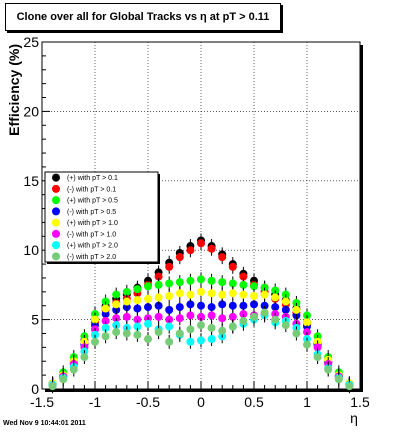 The height and width of the screenshot is (433, 400). What do you see at coordinates (92, 246) in the screenshot?
I see `legend-label: (+) with pT > 2.0` at bounding box center [92, 246].